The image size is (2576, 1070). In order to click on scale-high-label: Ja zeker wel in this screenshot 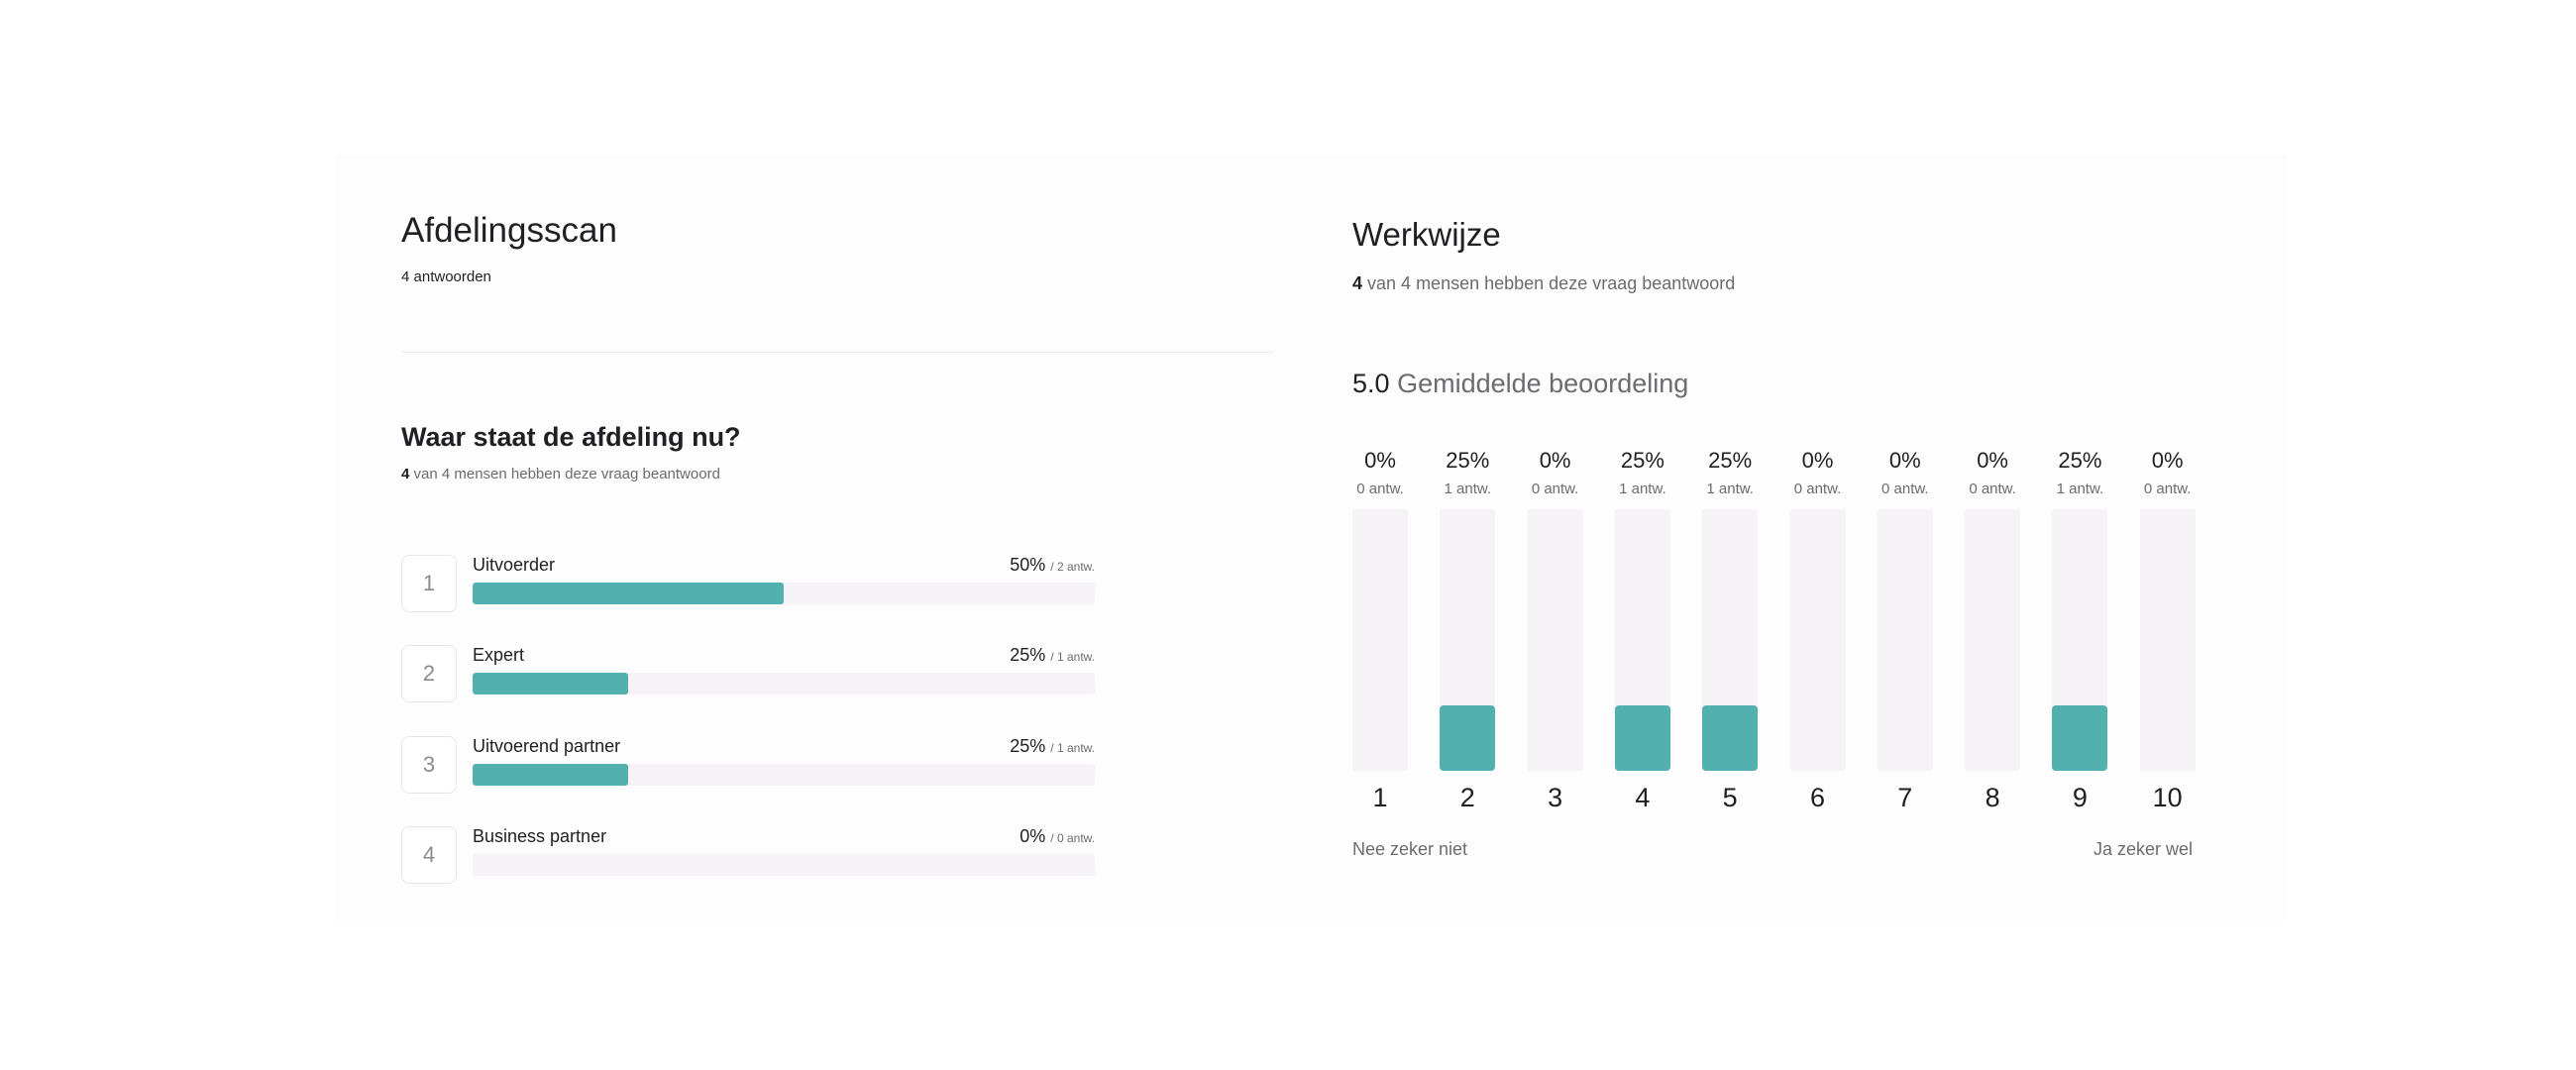, I will do `click(2143, 849)`.